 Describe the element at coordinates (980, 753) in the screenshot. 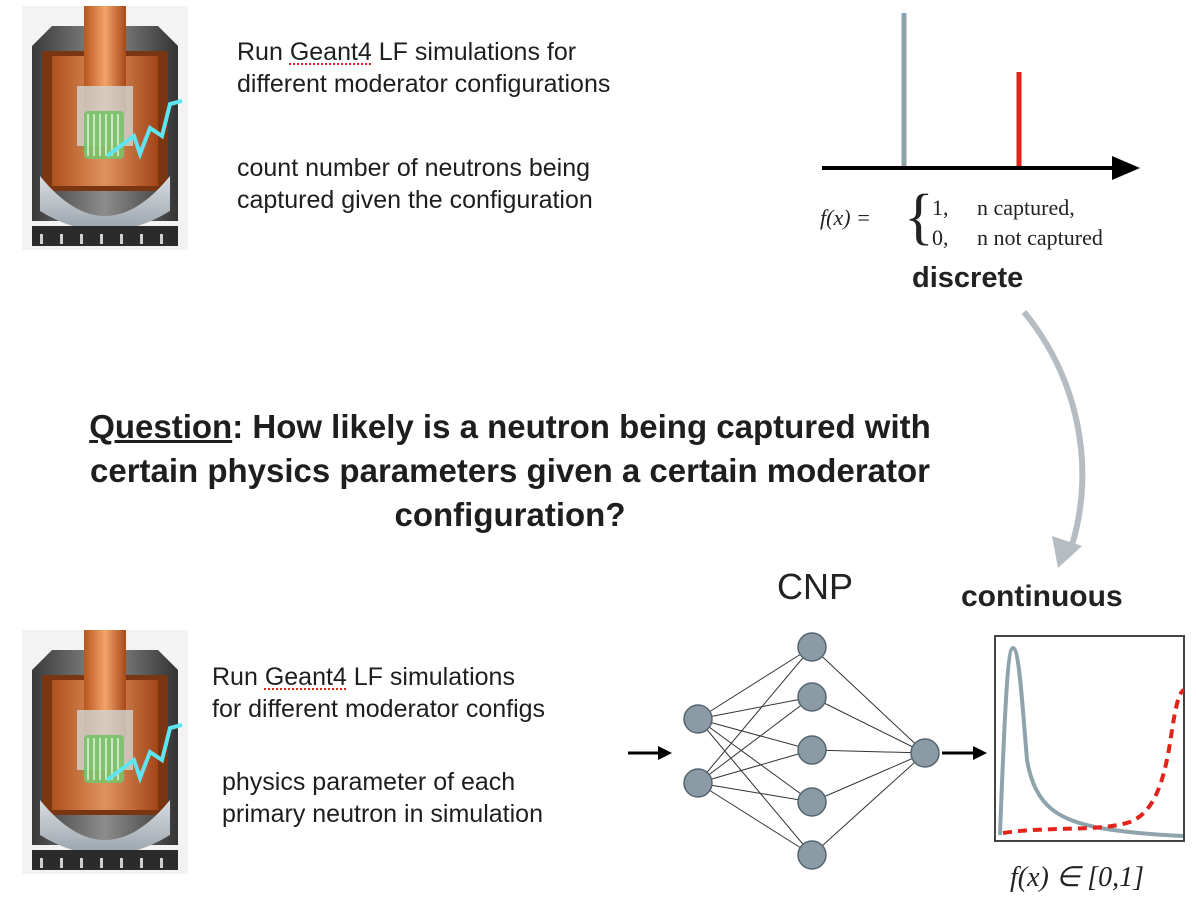

I see `output-arrow-head` at that location.